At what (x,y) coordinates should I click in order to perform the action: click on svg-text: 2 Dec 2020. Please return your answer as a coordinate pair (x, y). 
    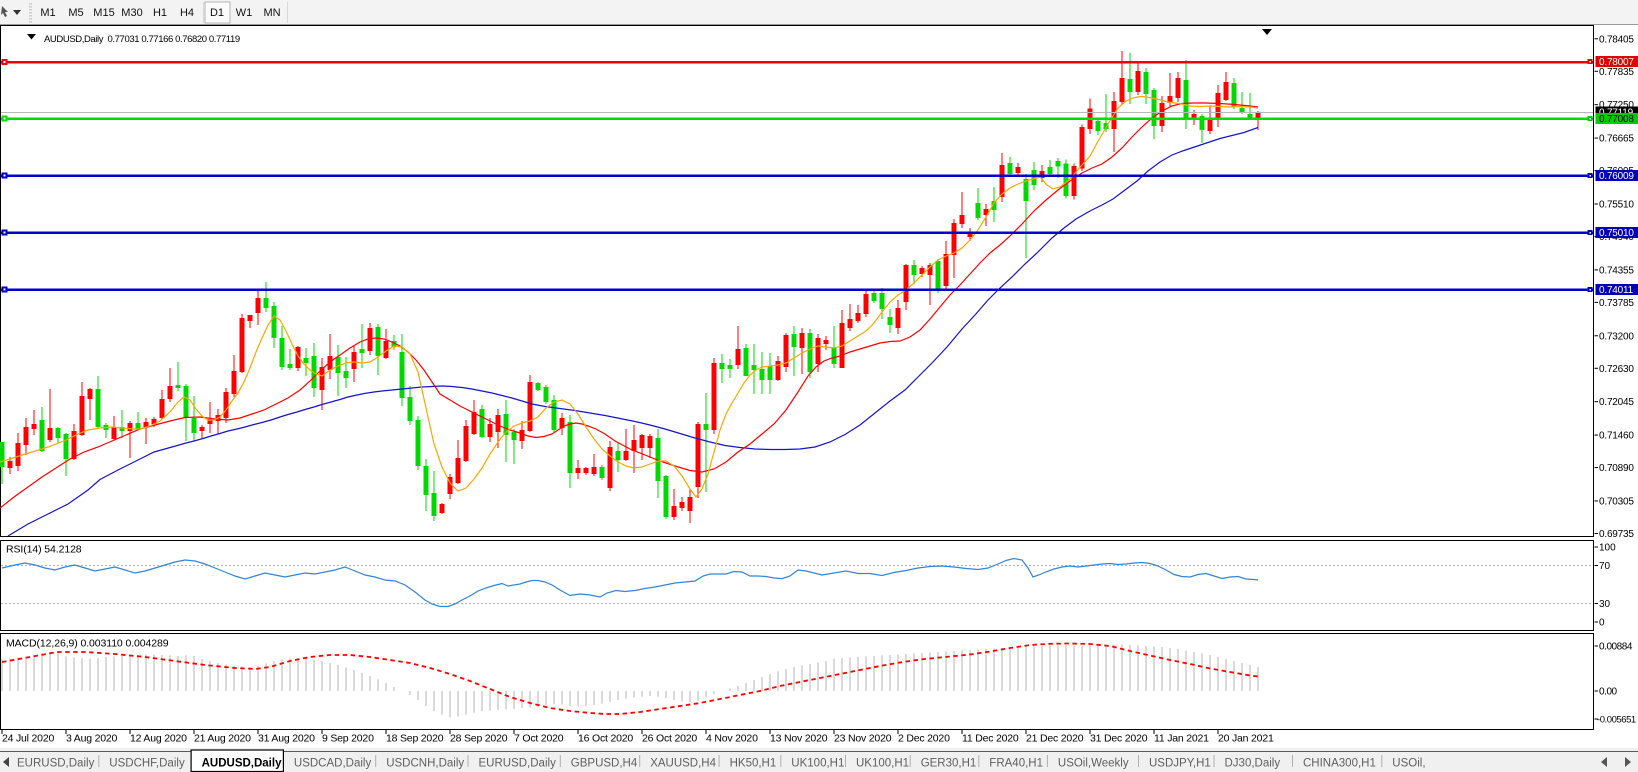
    Looking at the image, I should click on (924, 739).